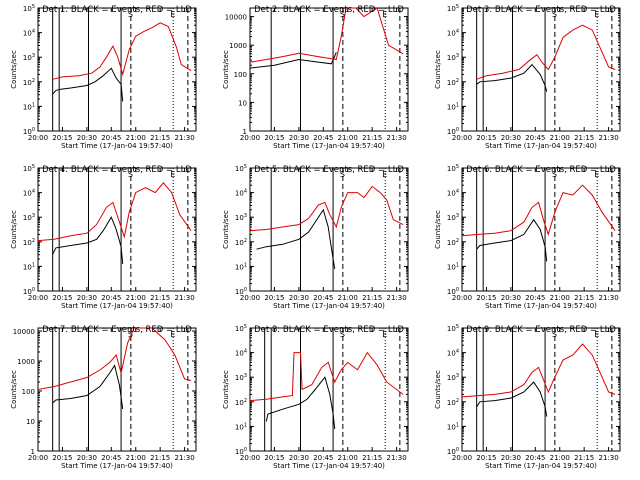 The image size is (640, 480). What do you see at coordinates (329, 330) in the screenshot?
I see `panel-title: Det 8: BLACK = Events, RED = LLD` at bounding box center [329, 330].